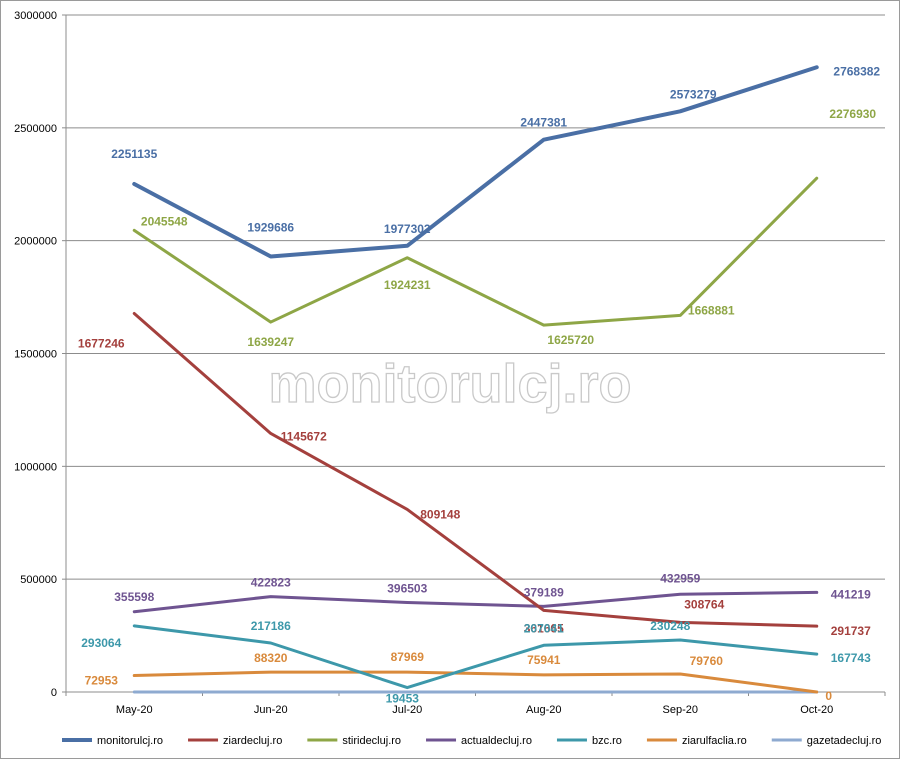 This screenshot has height=759, width=900. I want to click on data-label: 1677246, so click(101, 344).